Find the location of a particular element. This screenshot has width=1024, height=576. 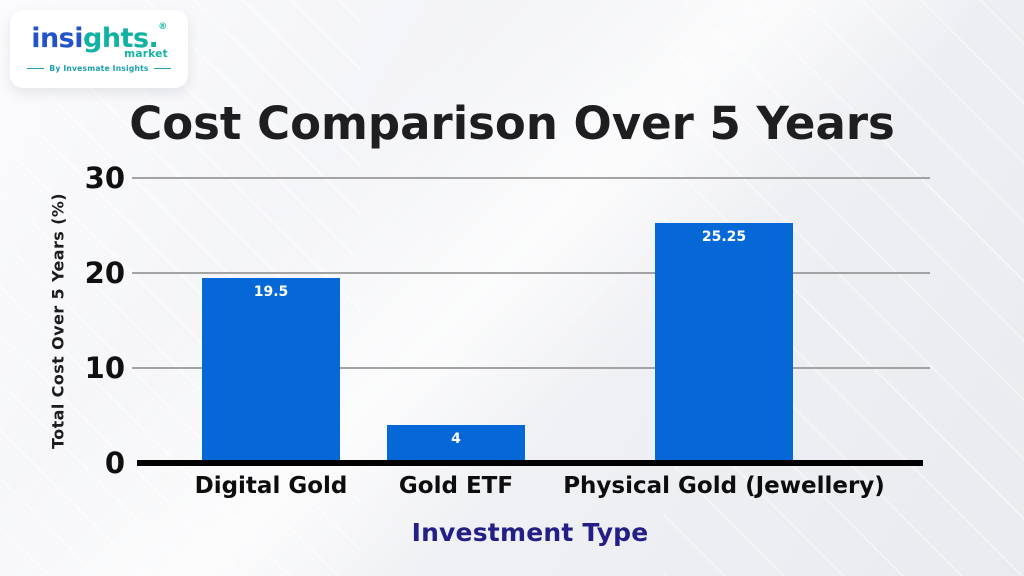

brand-wordmark: insights.® is located at coordinates (99, 38).